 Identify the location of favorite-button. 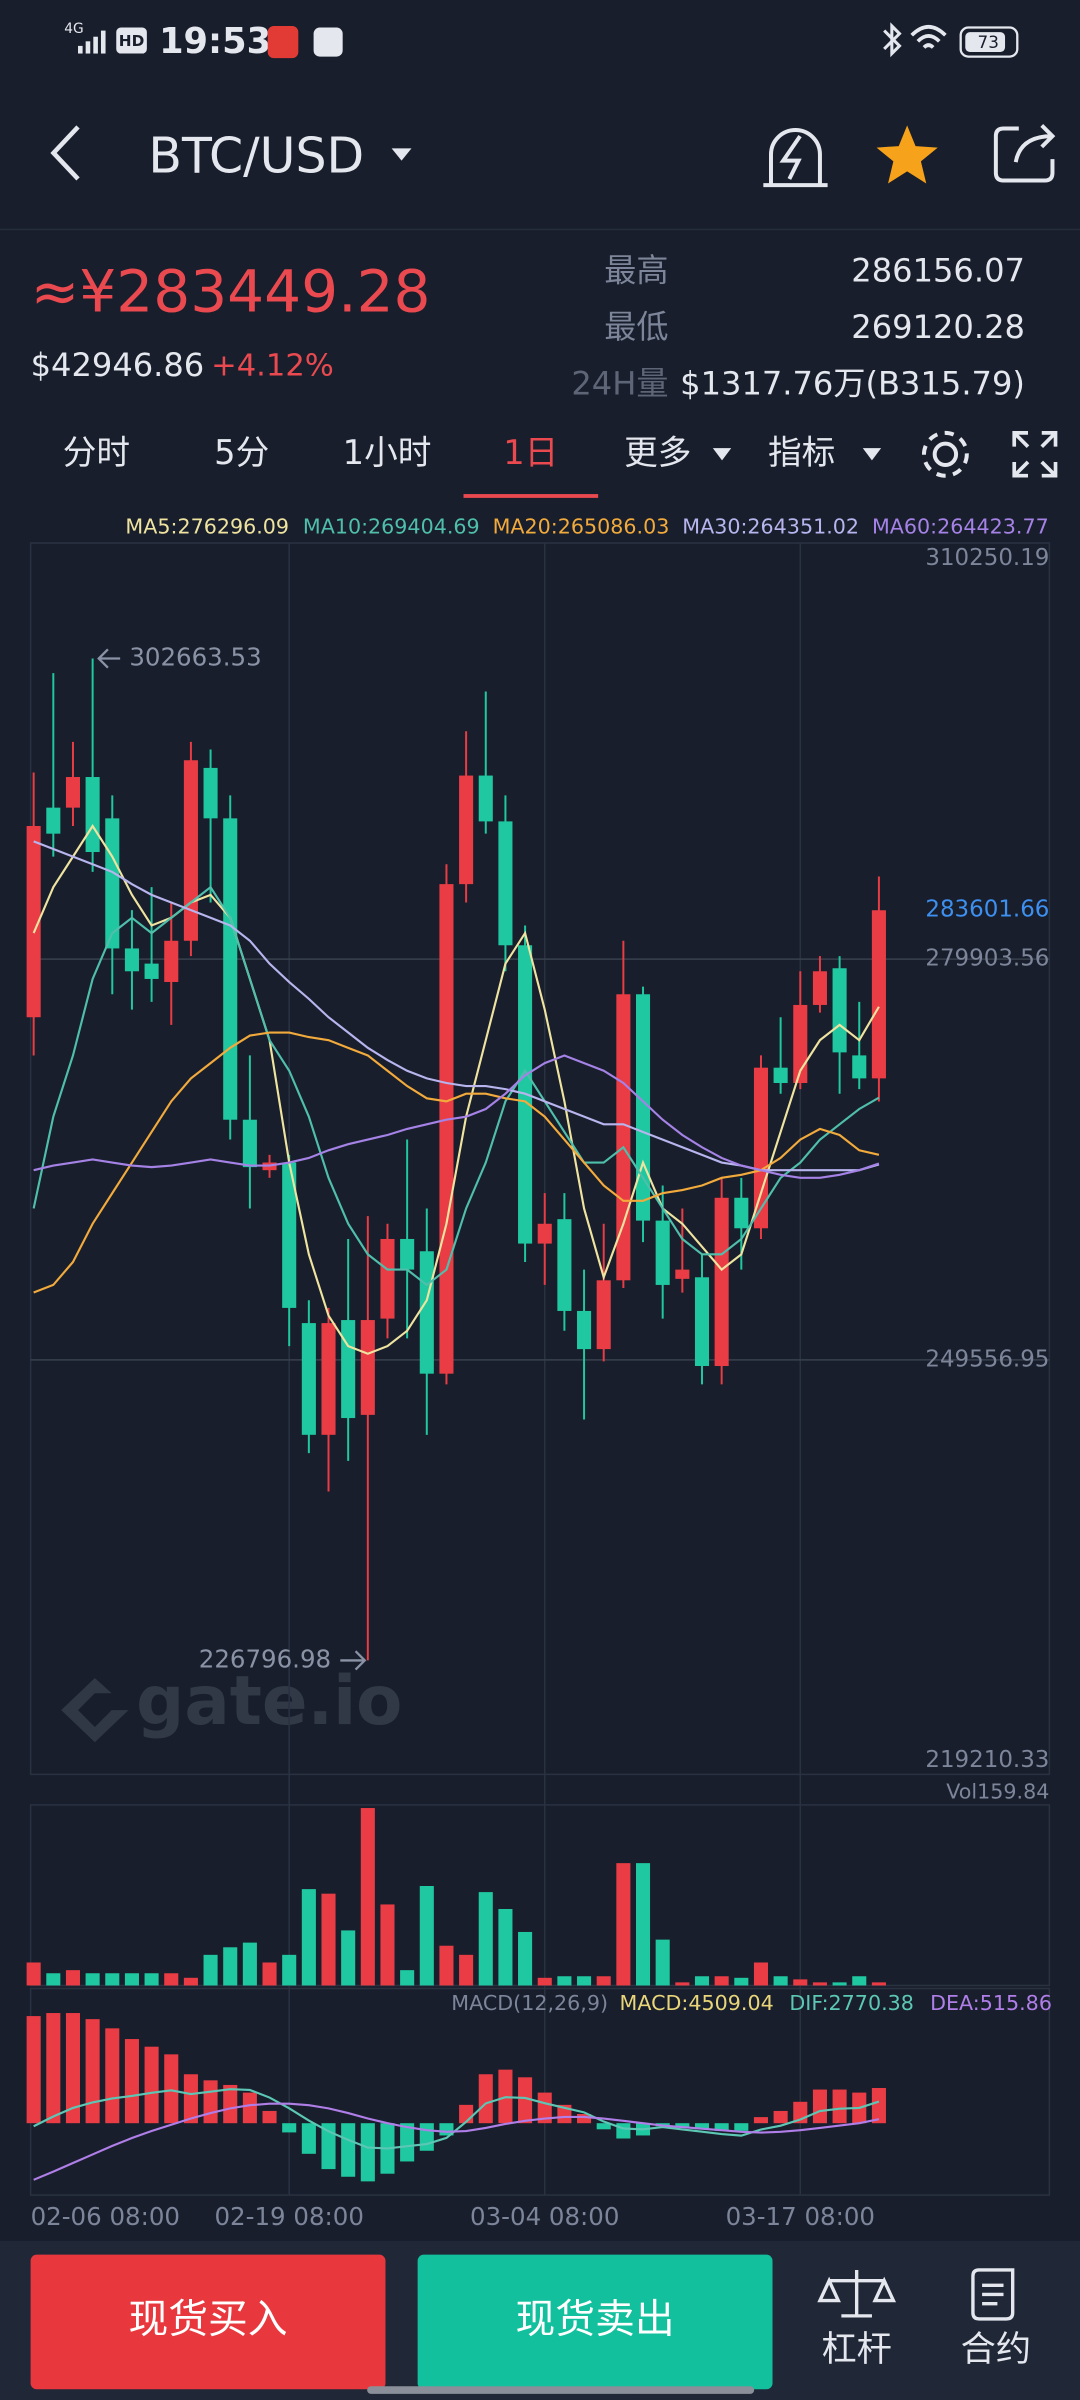
(907, 154).